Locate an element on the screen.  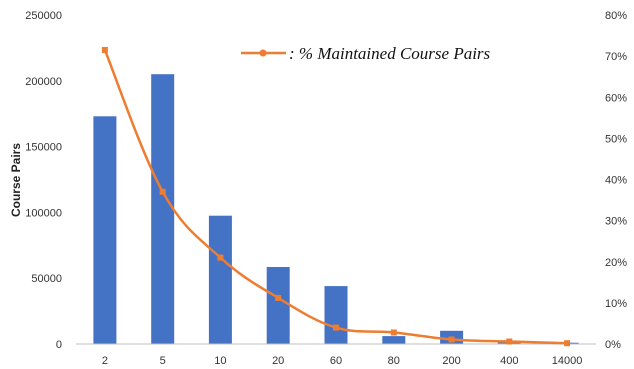
legend: : % Maintained Course Pairs is located at coordinates (366, 53).